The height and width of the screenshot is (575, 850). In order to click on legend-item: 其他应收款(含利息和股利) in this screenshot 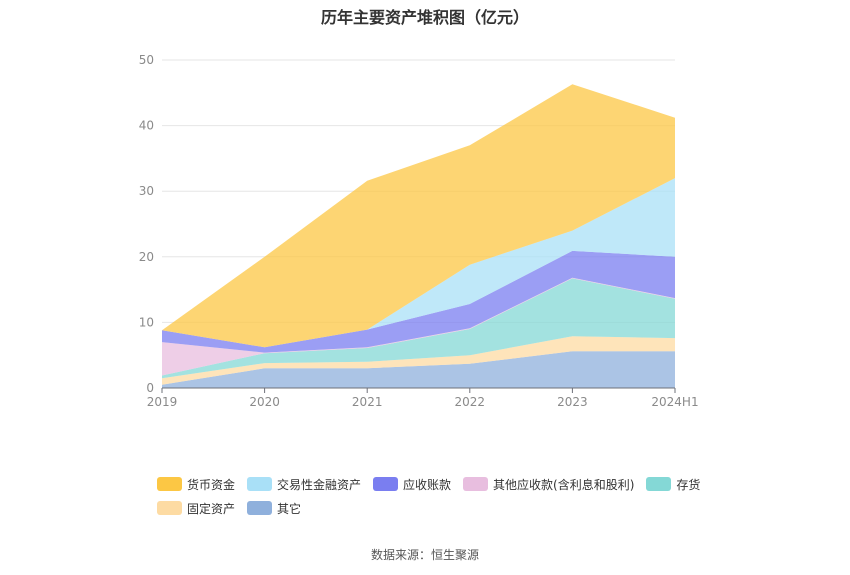, I will do `click(548, 484)`.